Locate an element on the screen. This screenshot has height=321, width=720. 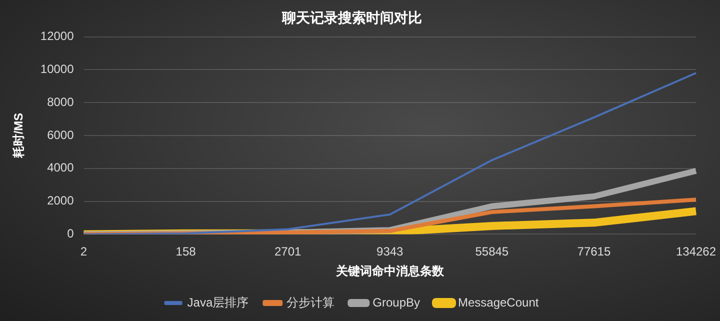
x-tick-label: 77615 is located at coordinates (594, 251).